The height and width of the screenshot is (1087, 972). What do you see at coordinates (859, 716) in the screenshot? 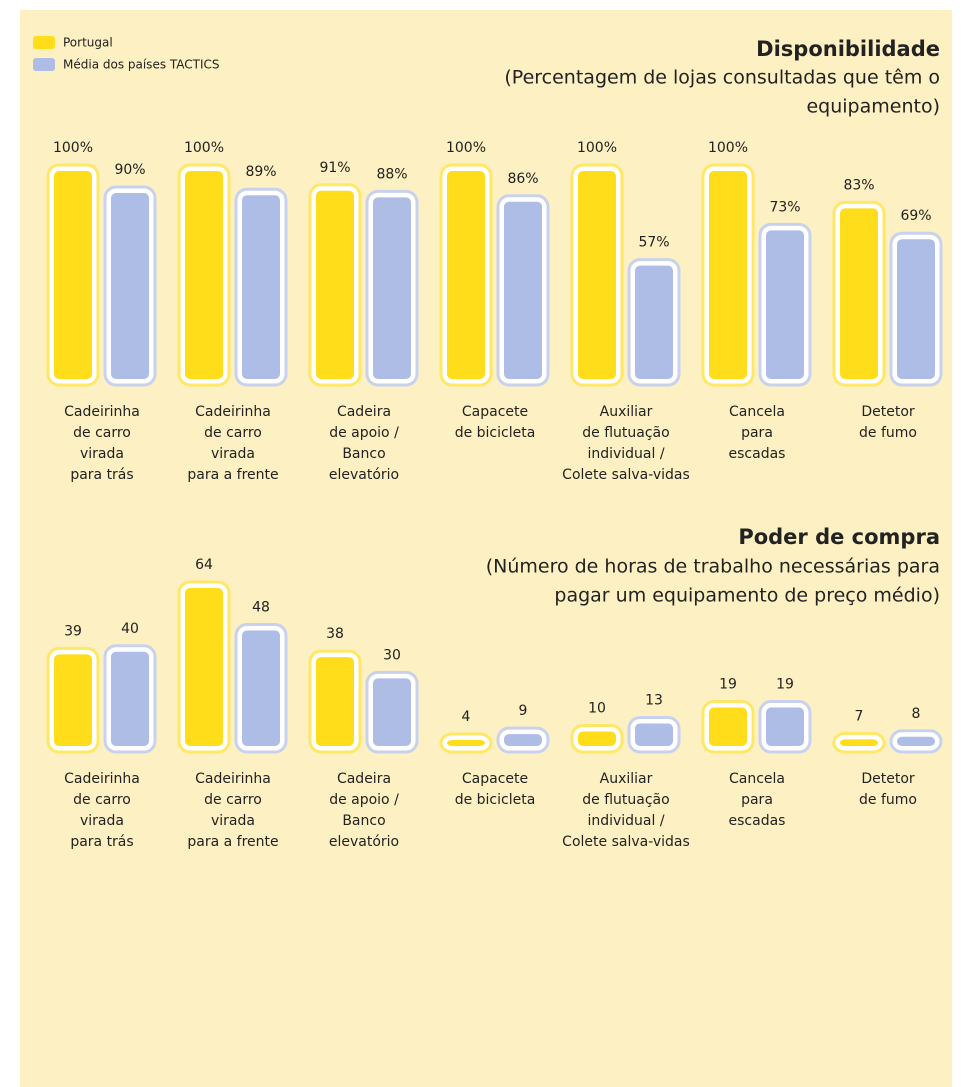
I see `value-label: 7` at bounding box center [859, 716].